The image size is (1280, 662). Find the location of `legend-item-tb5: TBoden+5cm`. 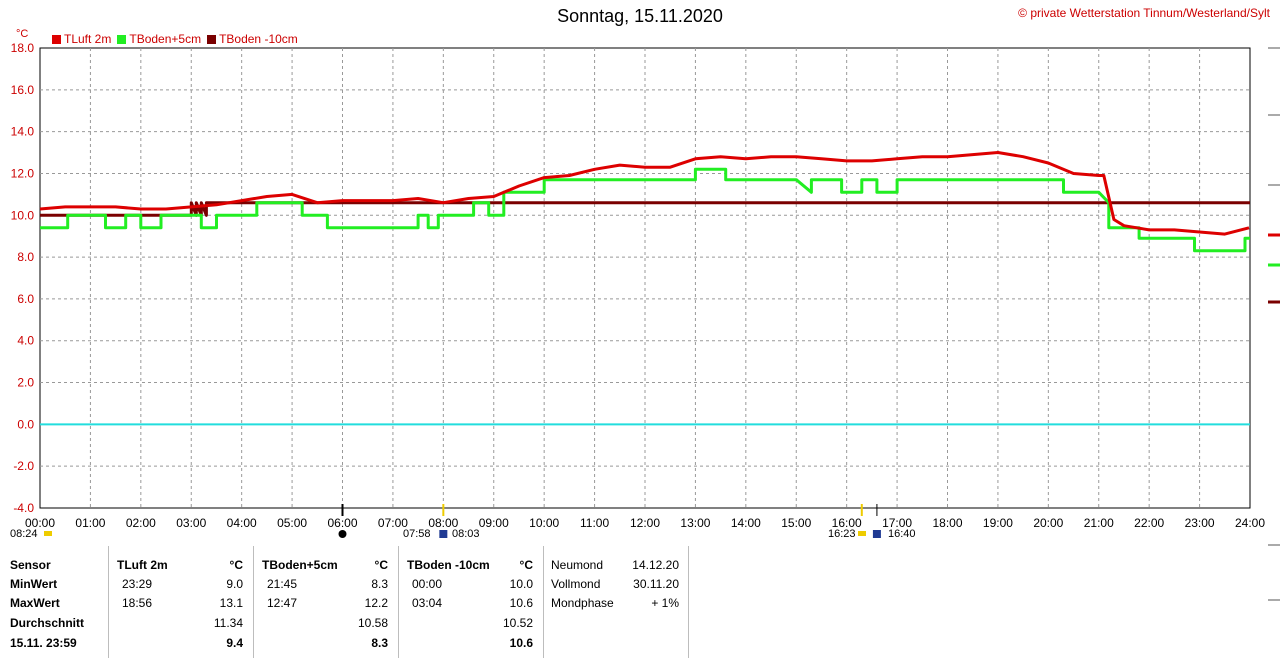

legend-item-tb5: TBoden+5cm is located at coordinates (159, 39).